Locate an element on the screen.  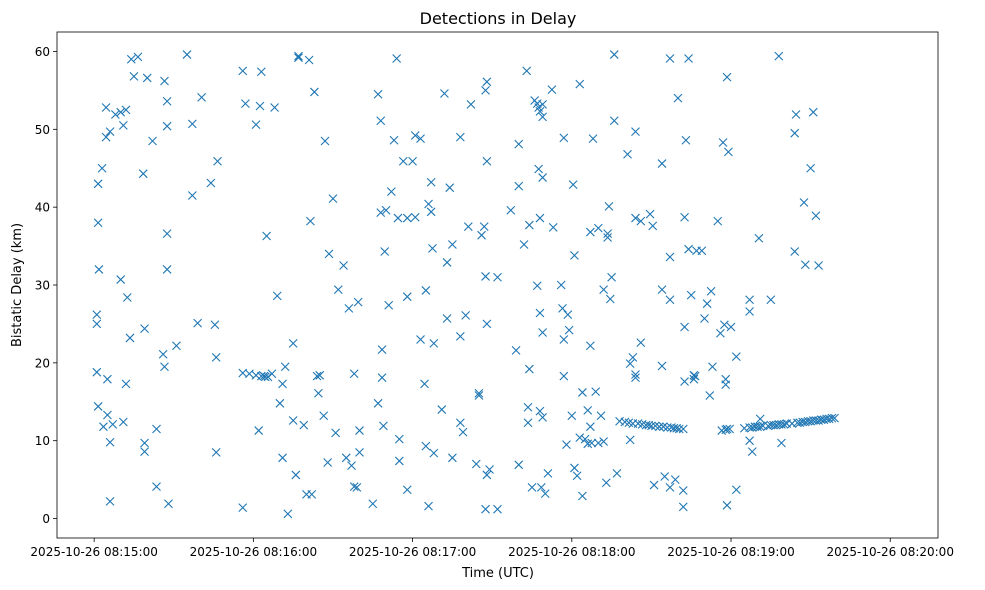
x-tick-label: 2025-10-26 08:19:00 is located at coordinates (730, 552).